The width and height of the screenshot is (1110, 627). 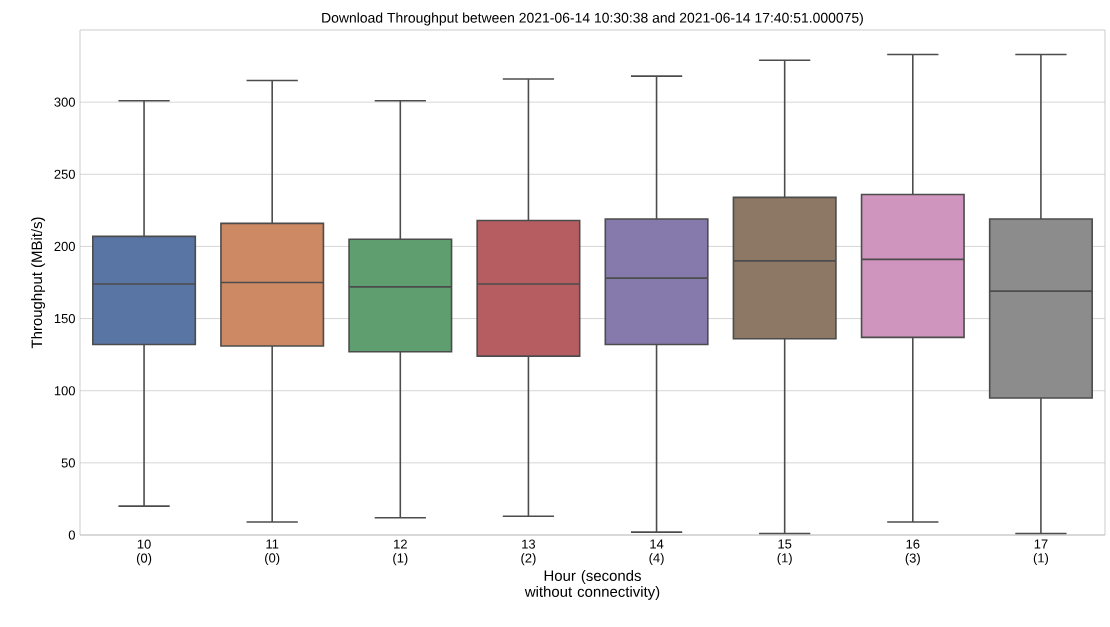 What do you see at coordinates (1041, 552) in the screenshot?
I see `x-tick-label: 17 (1)` at bounding box center [1041, 552].